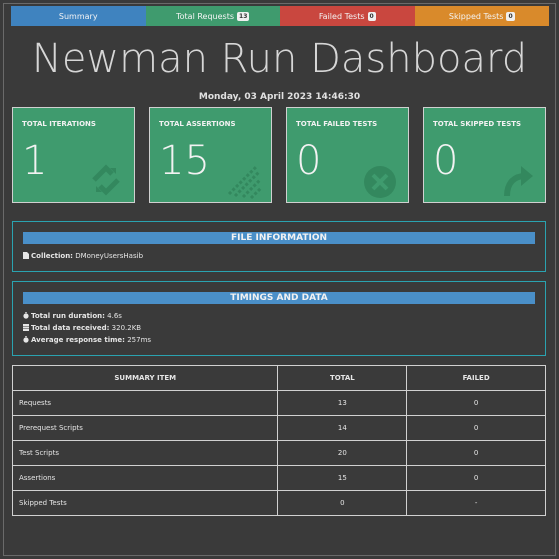  What do you see at coordinates (145, 453) in the screenshot?
I see `row-item: Test Scripts` at bounding box center [145, 453].